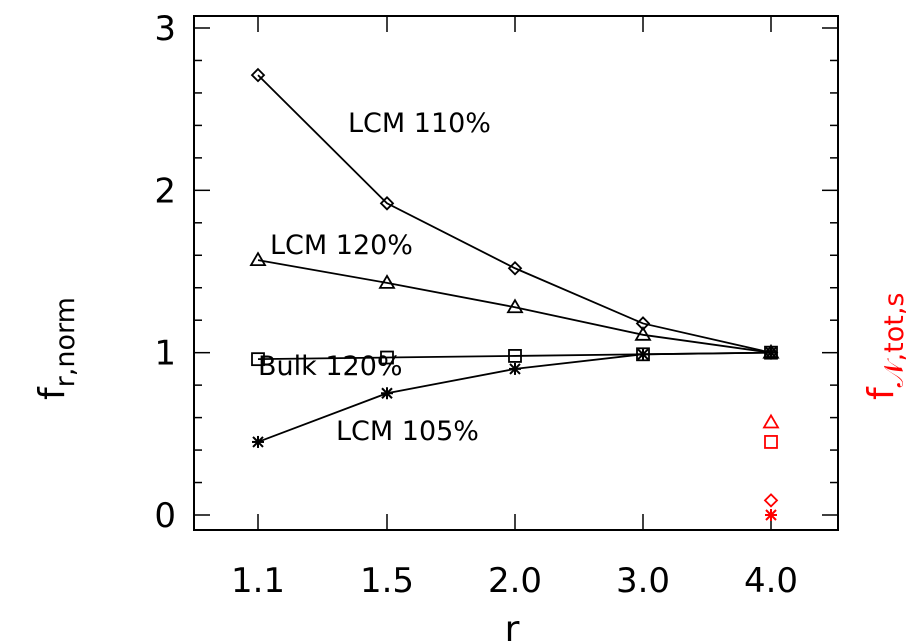  I want to click on y-axis-label: f, so click(52, 393).